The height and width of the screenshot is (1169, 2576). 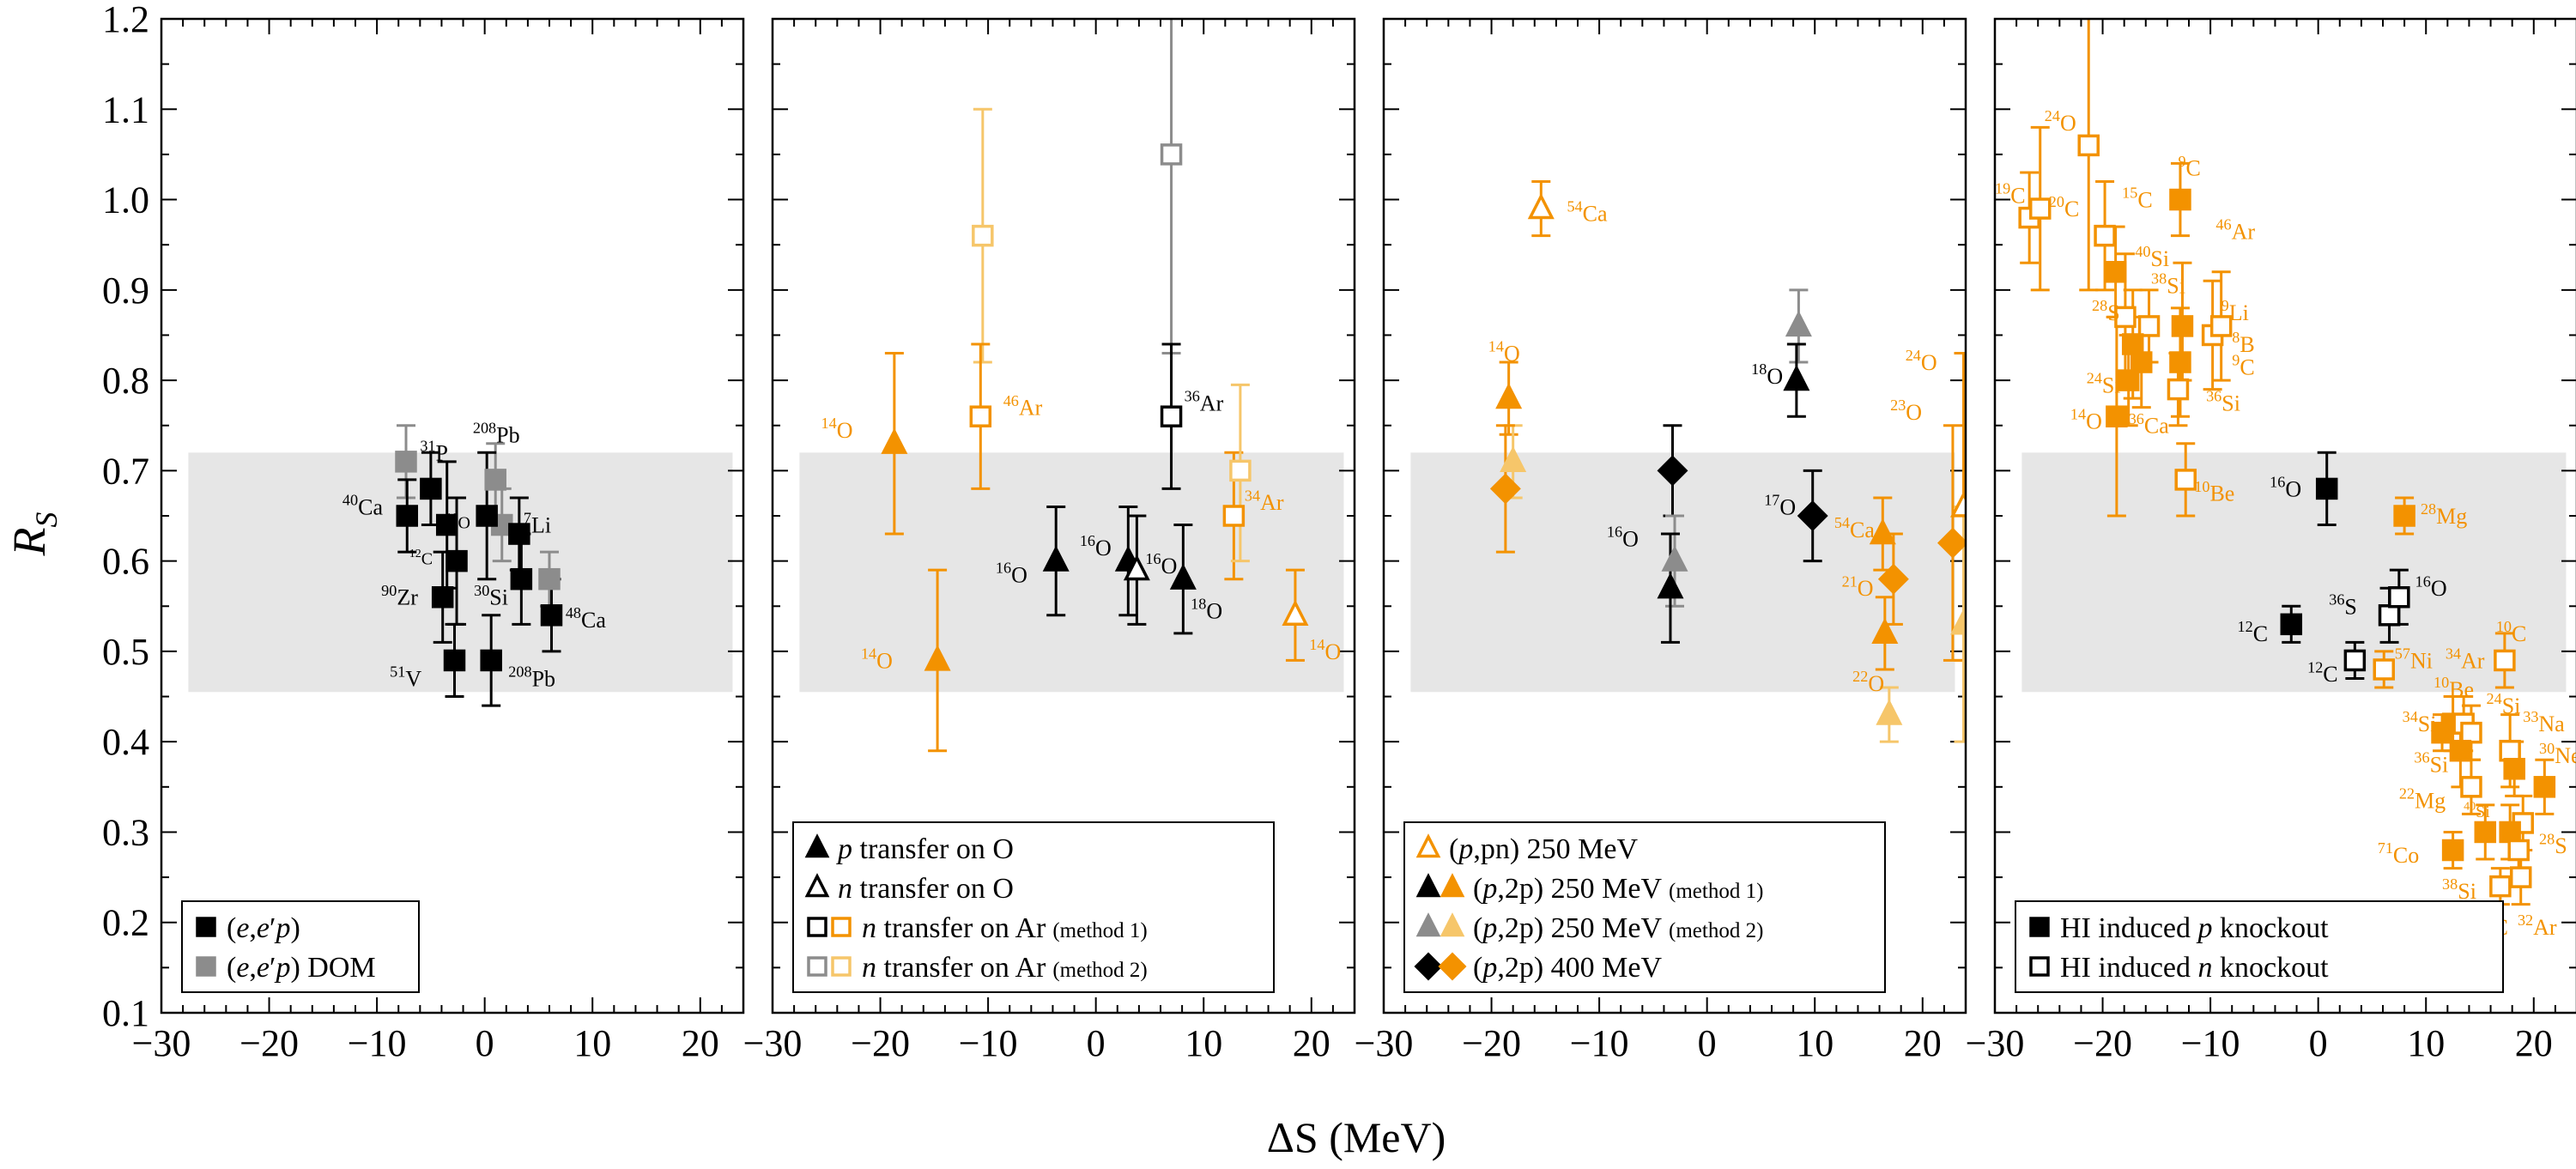 What do you see at coordinates (1716, 930) in the screenshot?
I see `legend-sublabel: (method 2)` at bounding box center [1716, 930].